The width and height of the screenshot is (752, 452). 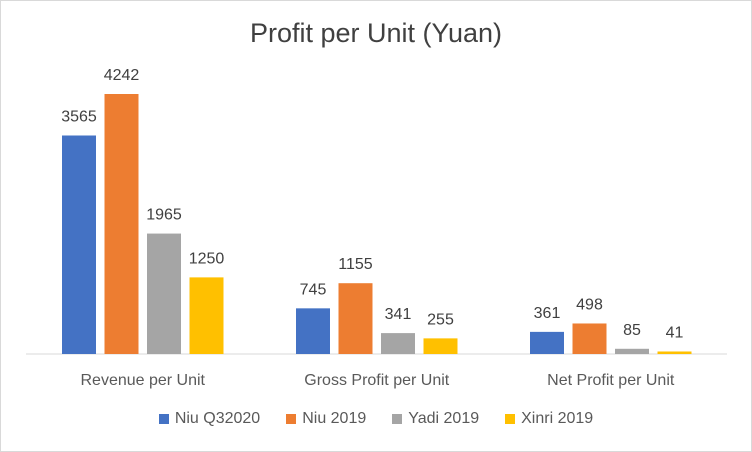 What do you see at coordinates (547, 313) in the screenshot?
I see `data-label: 361` at bounding box center [547, 313].